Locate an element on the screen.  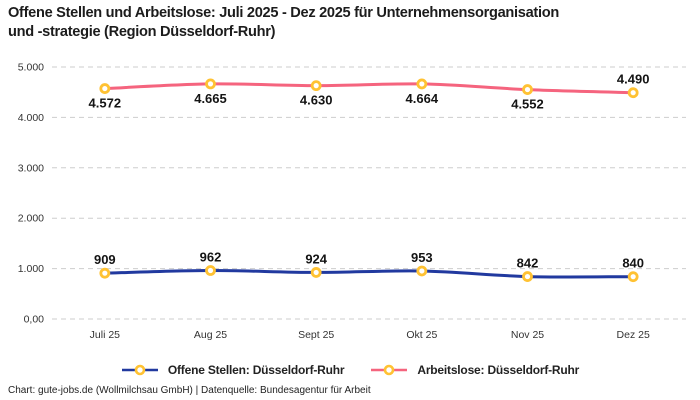
x-axis-tick-label: Okt 25 is located at coordinates (421, 335).